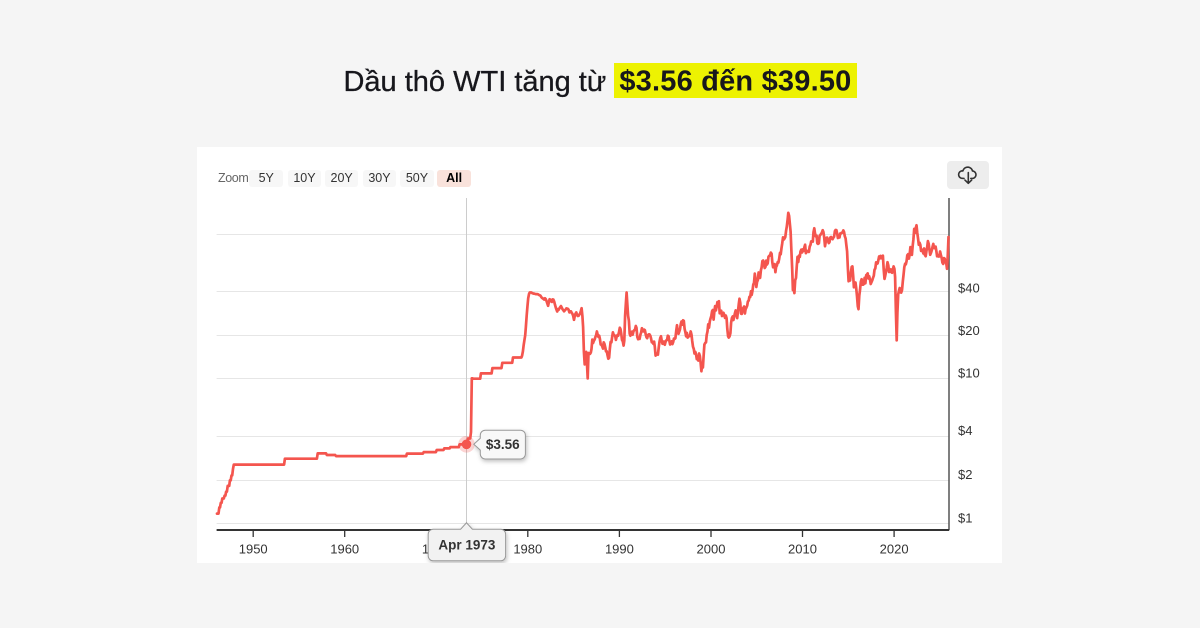 Image resolution: width=1200 pixels, height=628 pixels. Describe the element at coordinates (965, 474) in the screenshot. I see `svg-text: $2` at that location.